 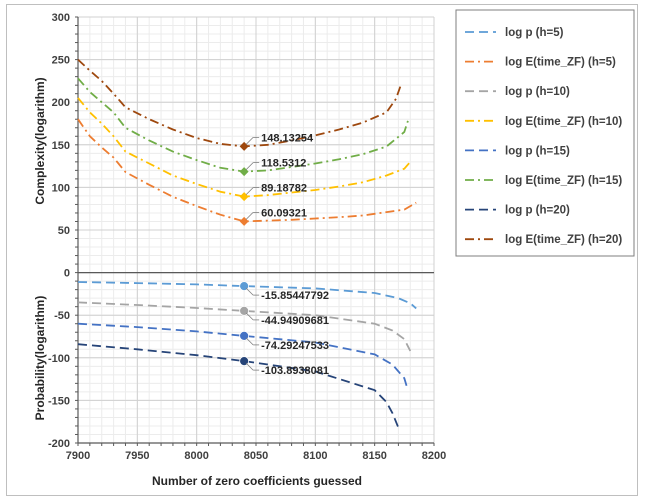 I want to click on legend-label-4: log E(time_ZF) (h=10), so click(x=563, y=122).